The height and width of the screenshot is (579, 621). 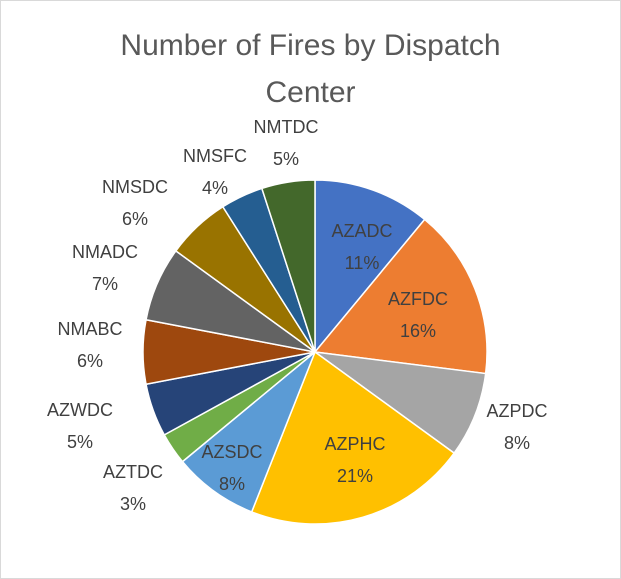 What do you see at coordinates (355, 476) in the screenshot?
I see `slice-label-value: 21%` at bounding box center [355, 476].